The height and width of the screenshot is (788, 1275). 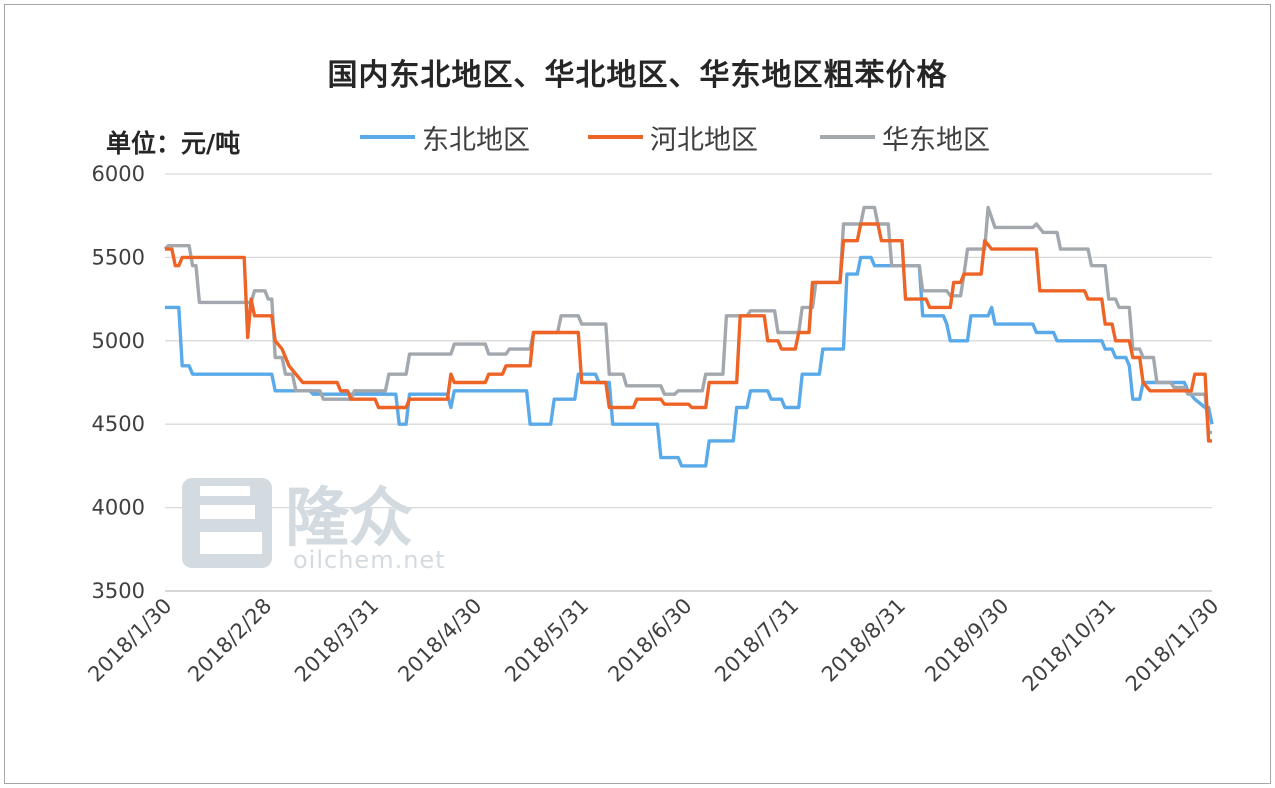 What do you see at coordinates (439, 640) in the screenshot?
I see `x-tick-label: 2018/4/30` at bounding box center [439, 640].